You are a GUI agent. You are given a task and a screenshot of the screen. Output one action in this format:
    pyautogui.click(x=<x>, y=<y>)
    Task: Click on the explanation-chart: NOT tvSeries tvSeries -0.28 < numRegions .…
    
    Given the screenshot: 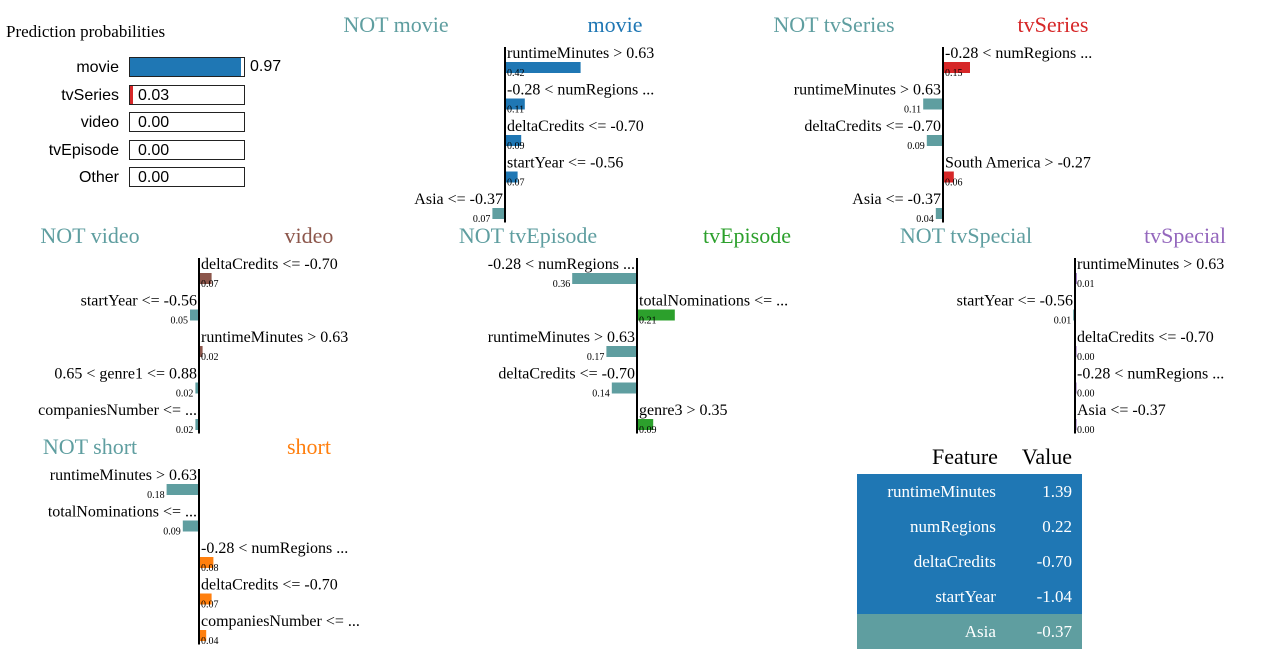 What is the action you would take?
    pyautogui.click(x=932, y=118)
    